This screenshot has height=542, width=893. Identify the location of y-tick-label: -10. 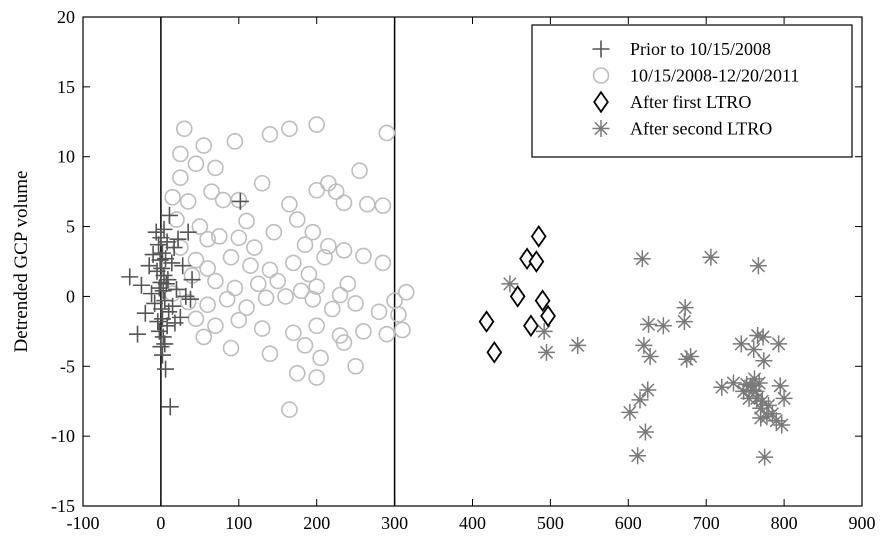
(63, 436).